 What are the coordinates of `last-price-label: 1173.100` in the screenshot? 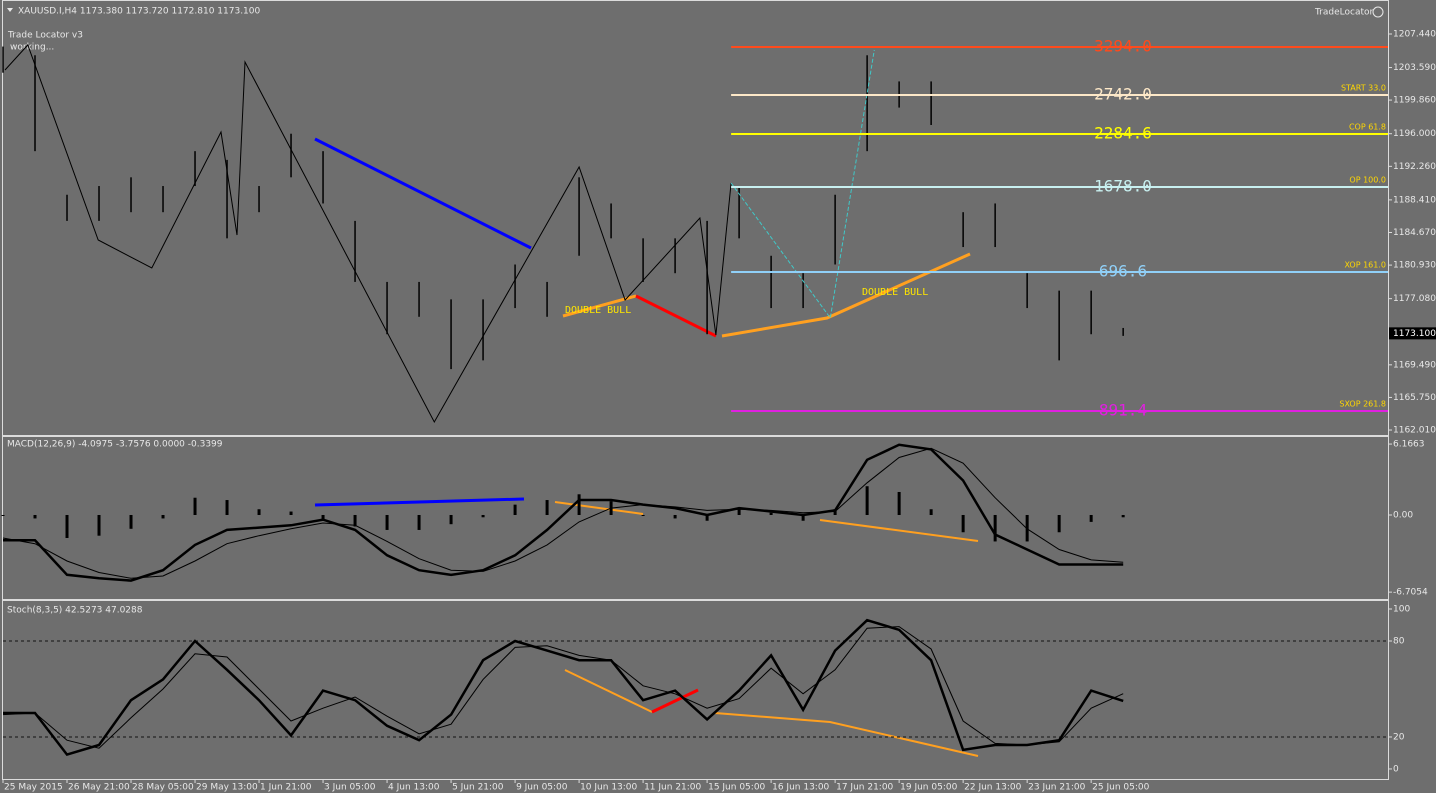 It's located at (1414, 334).